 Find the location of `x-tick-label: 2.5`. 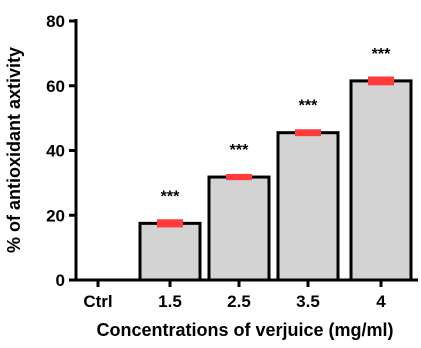

x-tick-label: 2.5 is located at coordinates (239, 301).